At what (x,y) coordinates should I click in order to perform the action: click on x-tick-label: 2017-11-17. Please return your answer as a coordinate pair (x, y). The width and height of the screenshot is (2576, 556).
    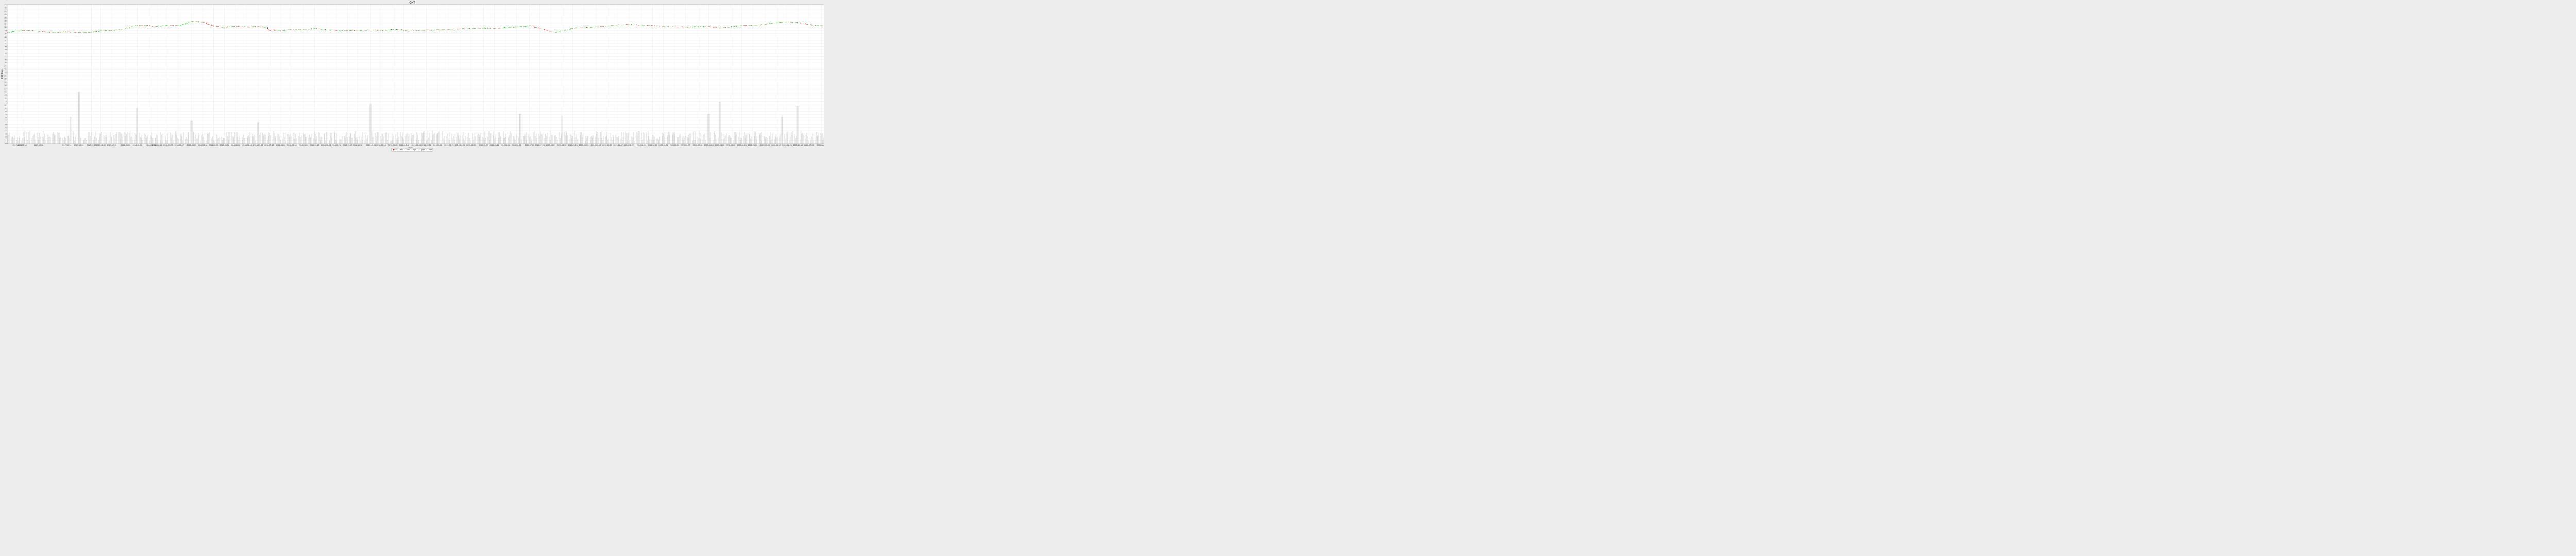
    Looking at the image, I should click on (91, 145).